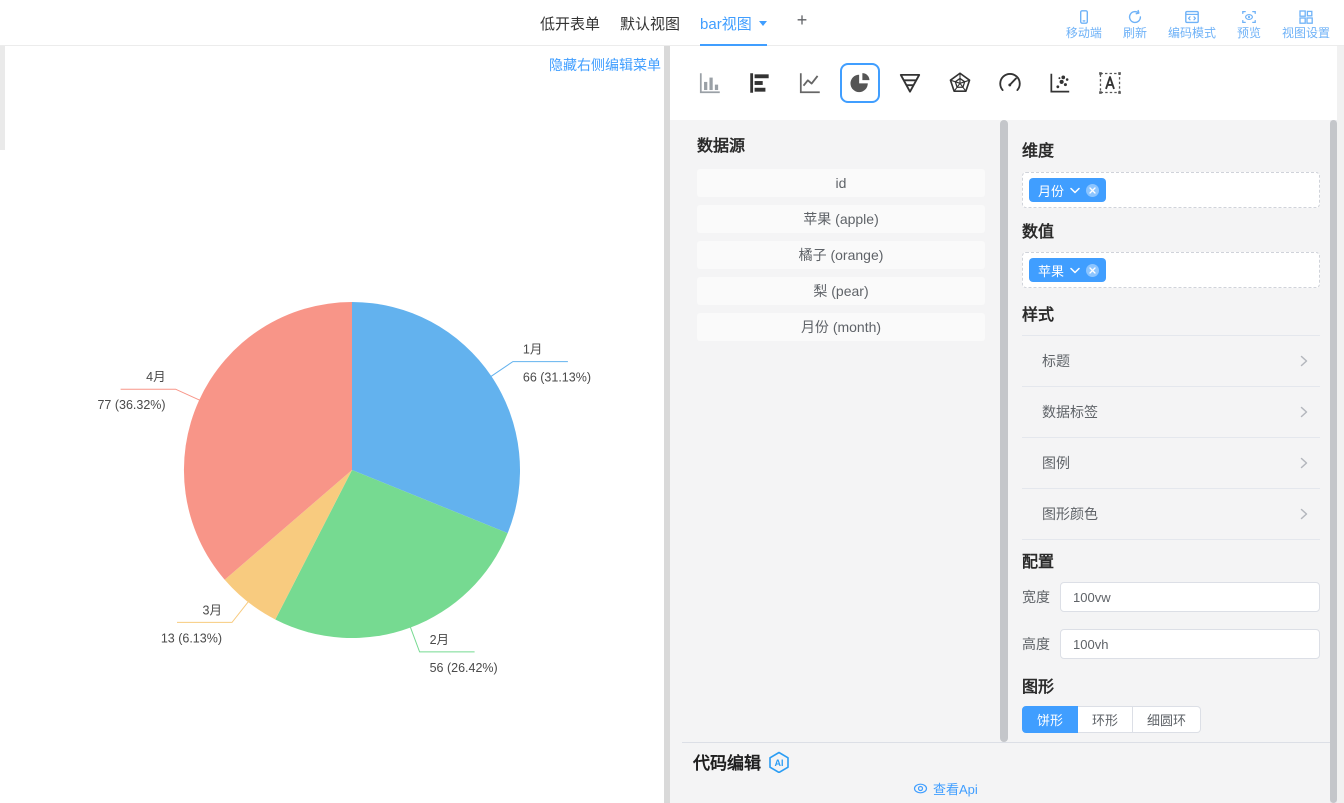  I want to click on dimension-tag: 月份, so click(1068, 190).